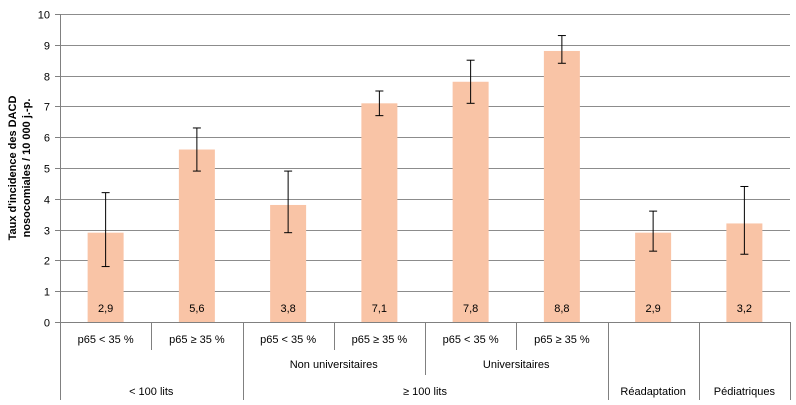 The width and height of the screenshot is (796, 405). Describe the element at coordinates (47, 170) in the screenshot. I see `y-tick-label: 5` at that location.